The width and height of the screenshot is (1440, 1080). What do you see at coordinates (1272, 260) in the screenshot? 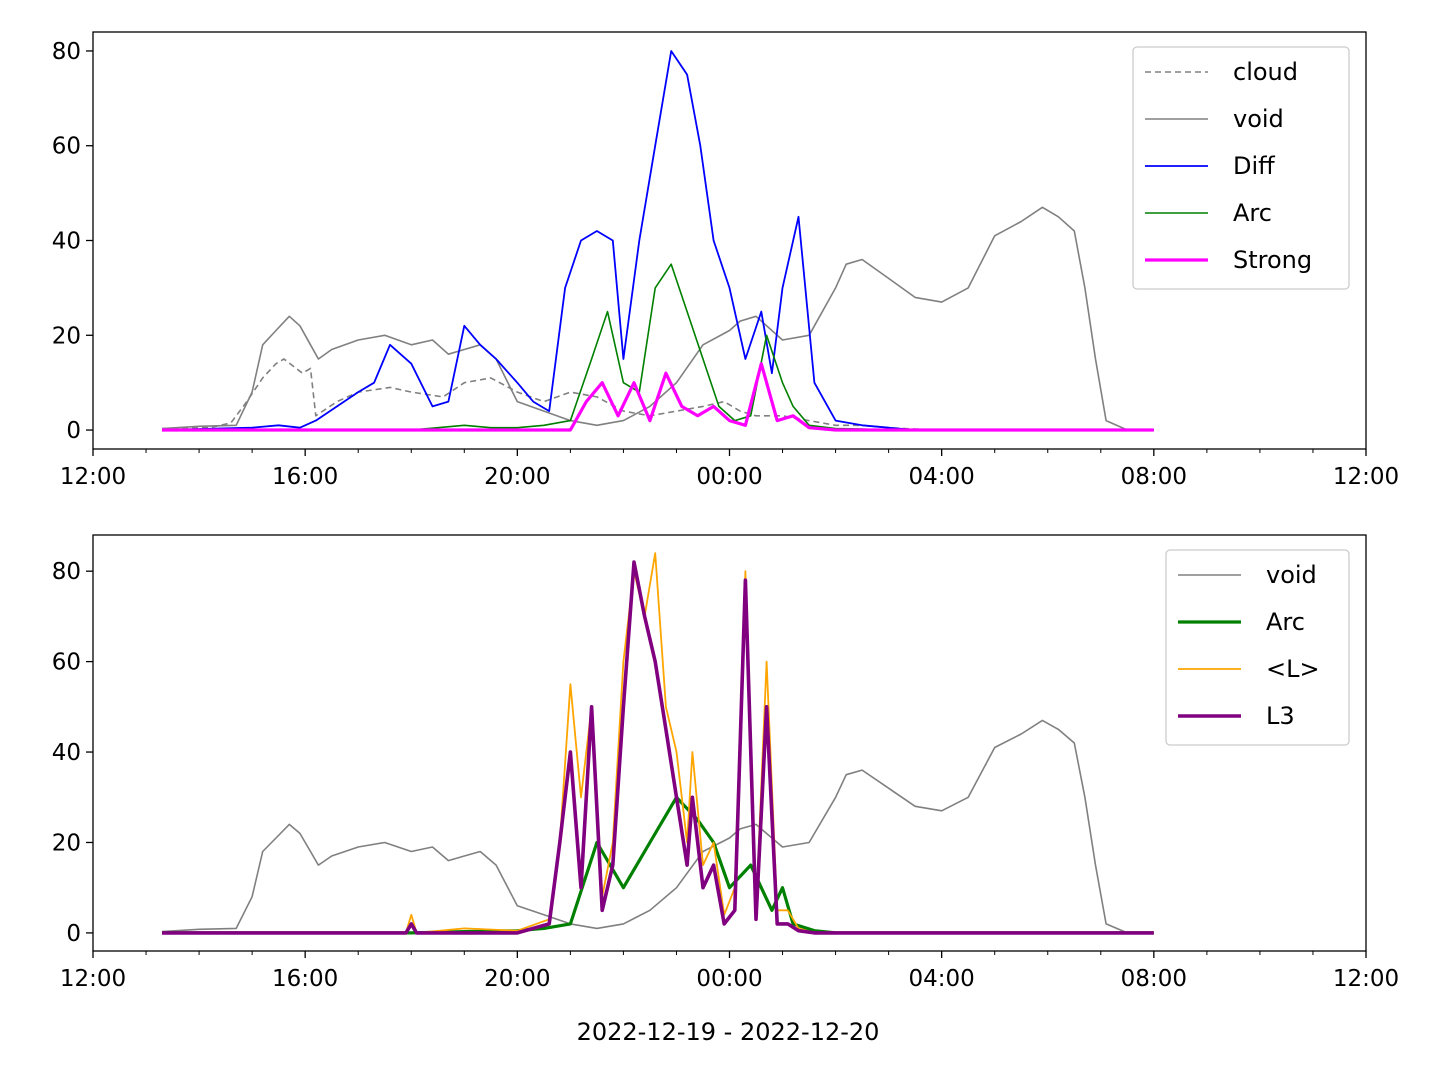
I see `legend-label: Strong` at bounding box center [1272, 260].